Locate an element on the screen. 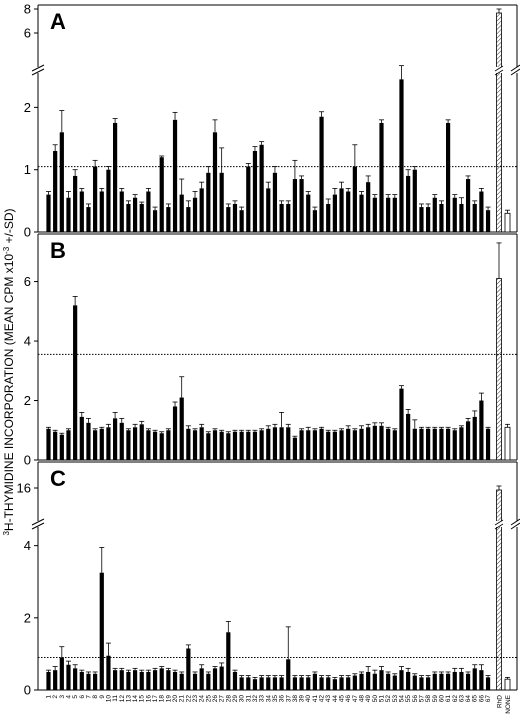  y-tick-label-upper: 16 is located at coordinates (24, 488).